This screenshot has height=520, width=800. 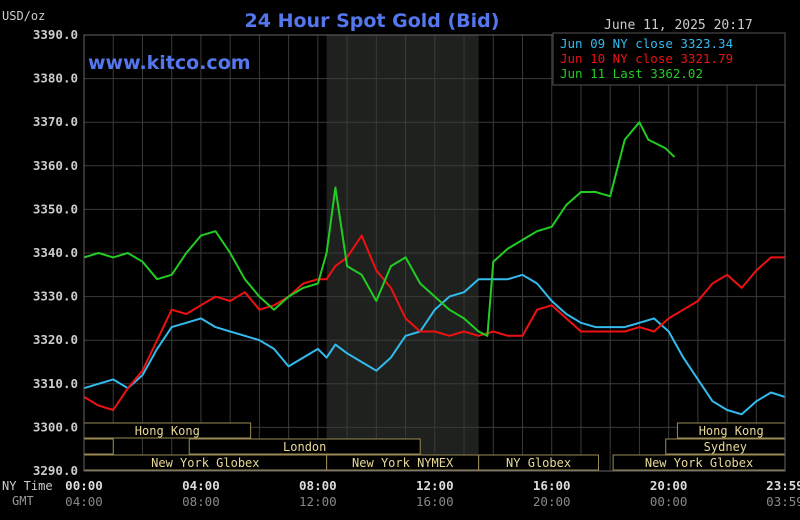 I want to click on legend-box, so click(x=669, y=59).